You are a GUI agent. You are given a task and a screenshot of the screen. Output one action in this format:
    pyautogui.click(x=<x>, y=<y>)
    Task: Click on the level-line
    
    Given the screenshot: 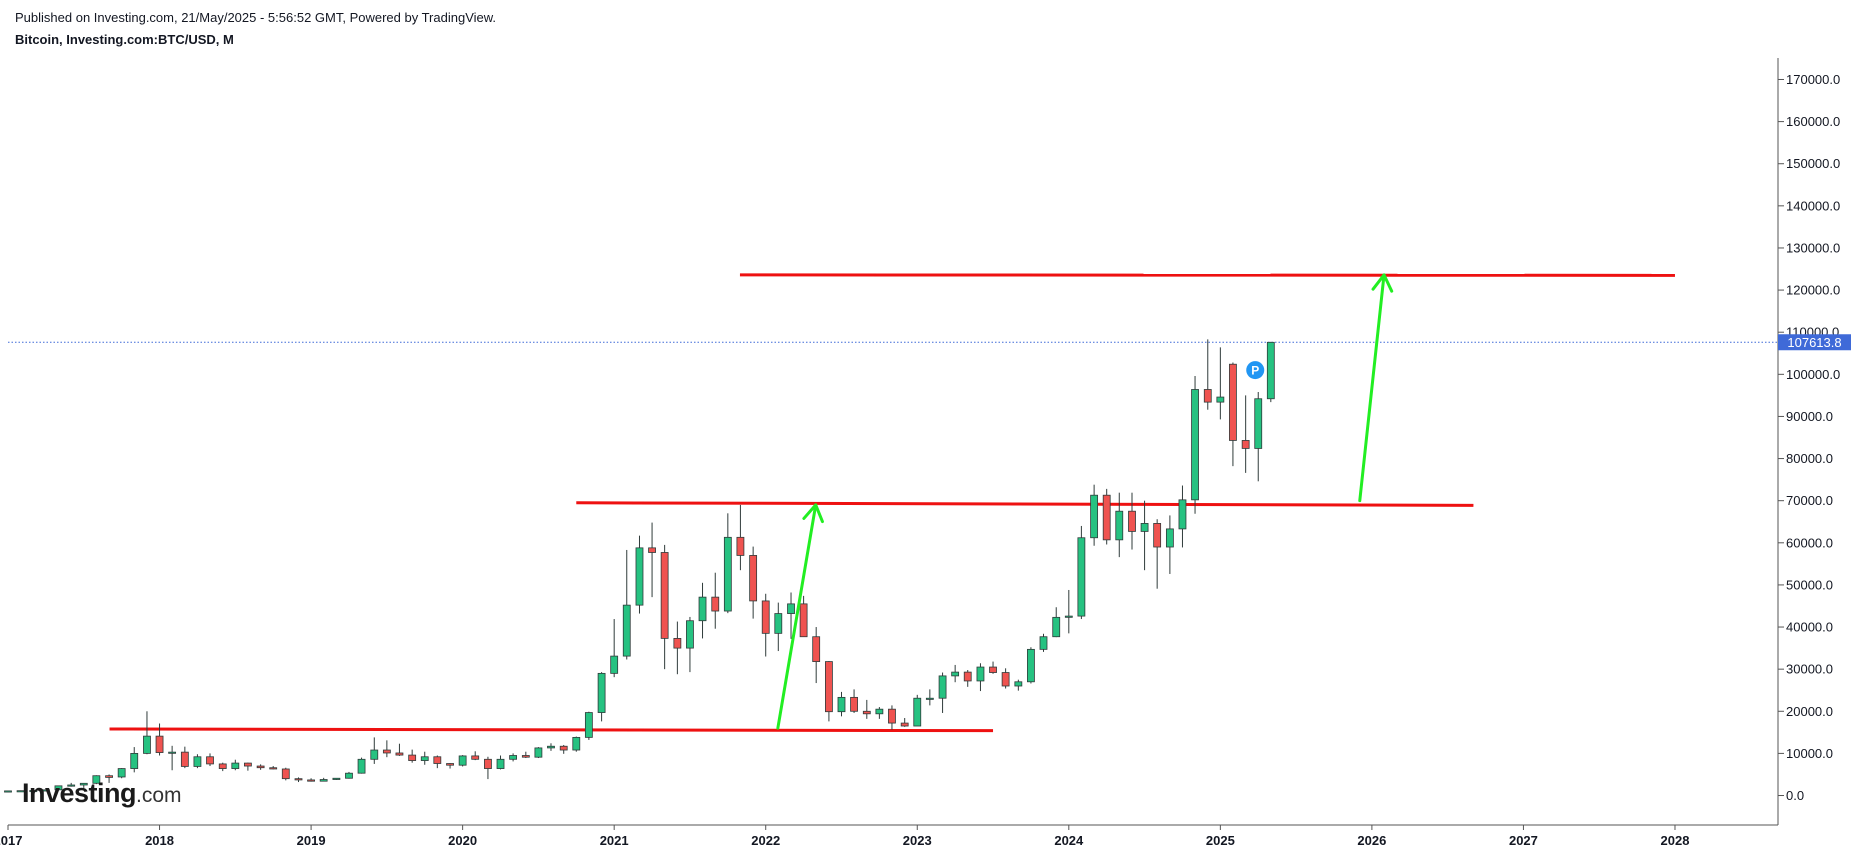 What is the action you would take?
    pyautogui.click(x=551, y=730)
    